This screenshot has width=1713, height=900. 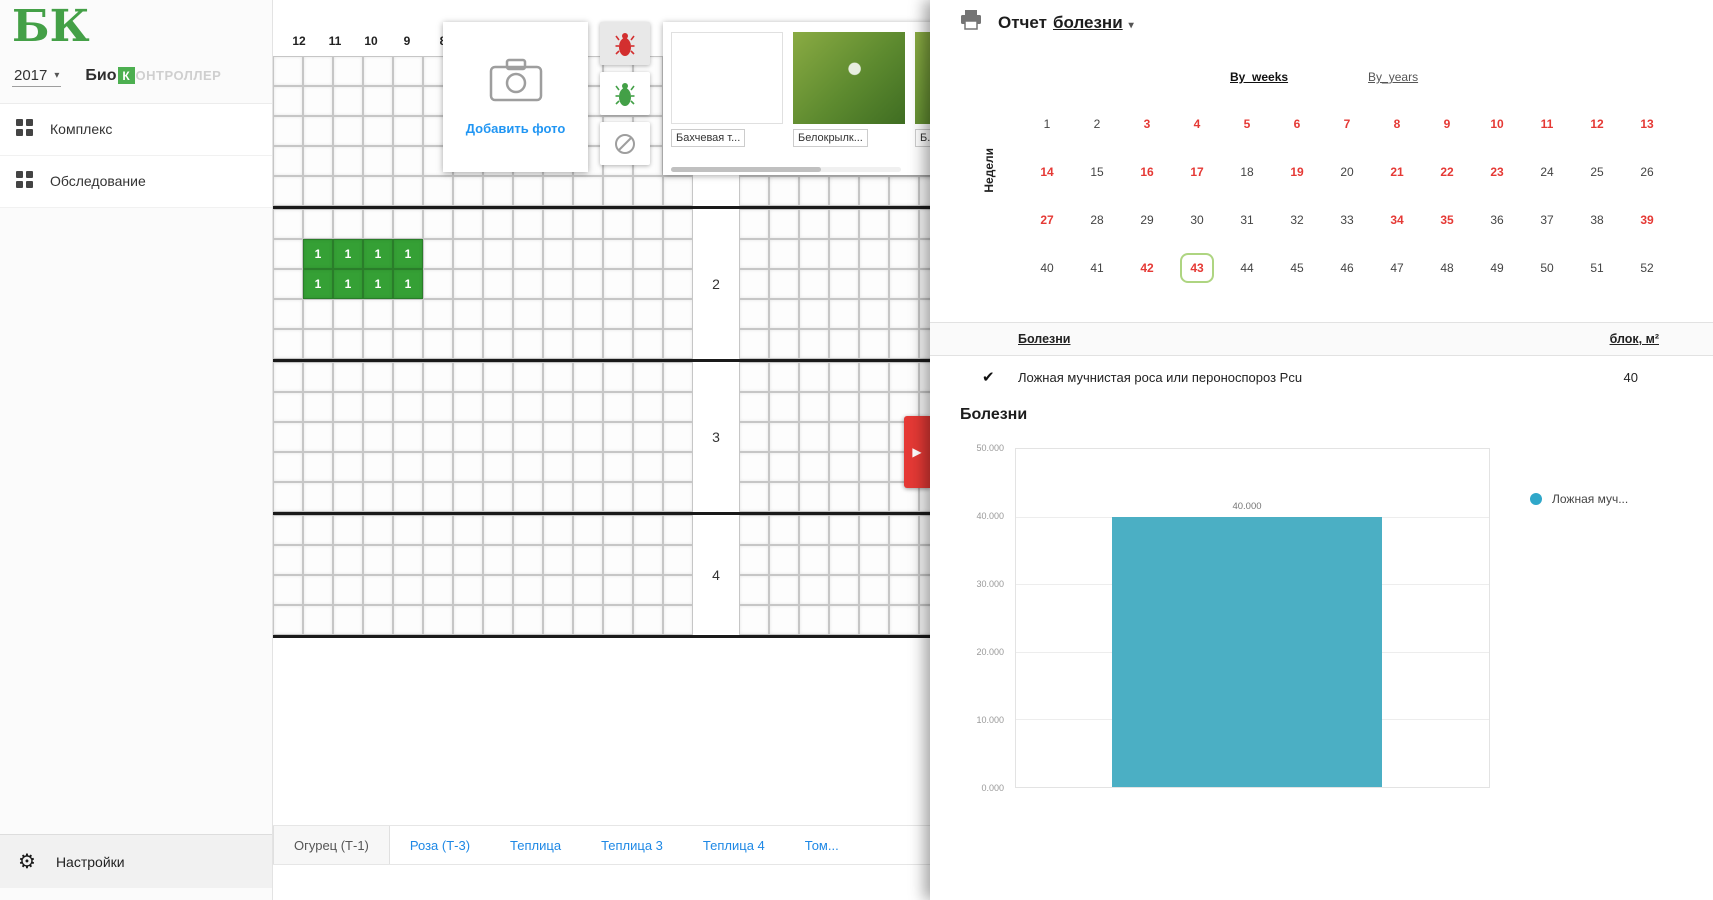 What do you see at coordinates (1597, 268) in the screenshot?
I see `week-cell: 51` at bounding box center [1597, 268].